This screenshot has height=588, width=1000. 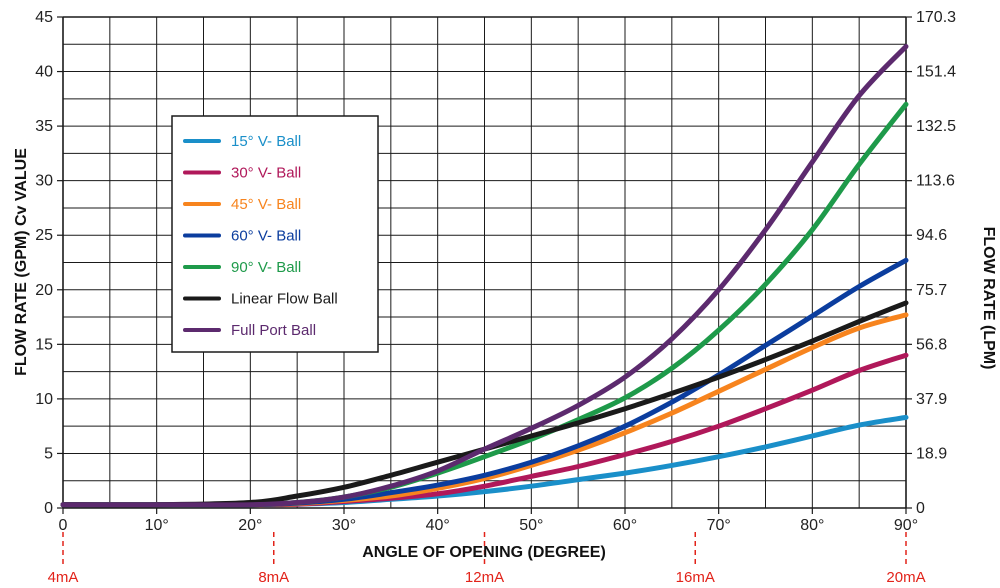 I want to click on ma-marker-label: 20mA, so click(x=905, y=577).